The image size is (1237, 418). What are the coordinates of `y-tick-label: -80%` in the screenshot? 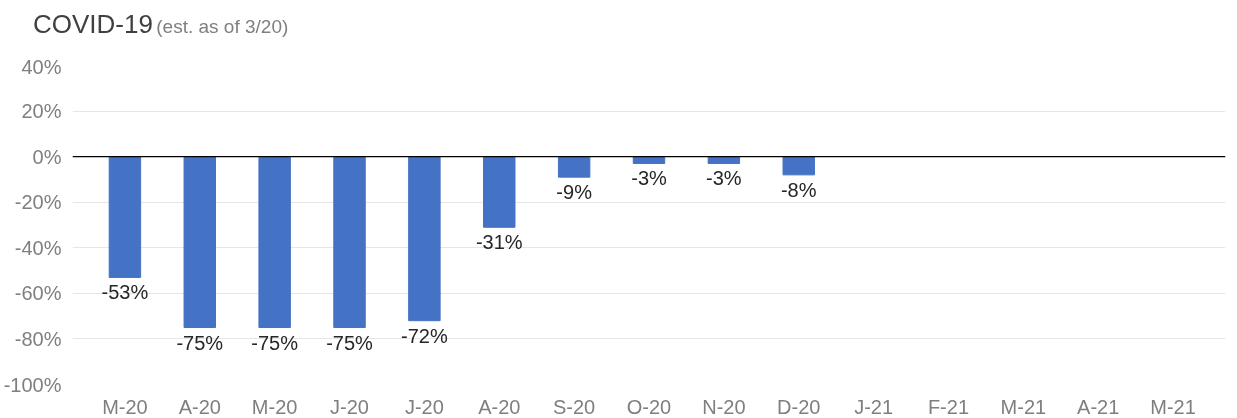 It's located at (38, 338).